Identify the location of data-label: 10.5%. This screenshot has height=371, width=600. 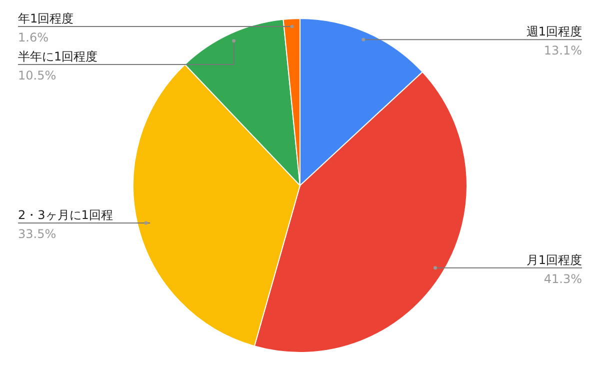
(37, 75).